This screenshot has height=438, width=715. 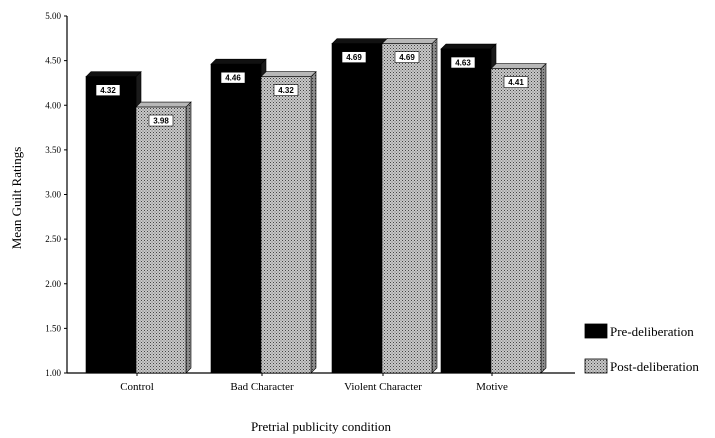 I want to click on y-tick-label: 2.00, so click(x=53, y=284).